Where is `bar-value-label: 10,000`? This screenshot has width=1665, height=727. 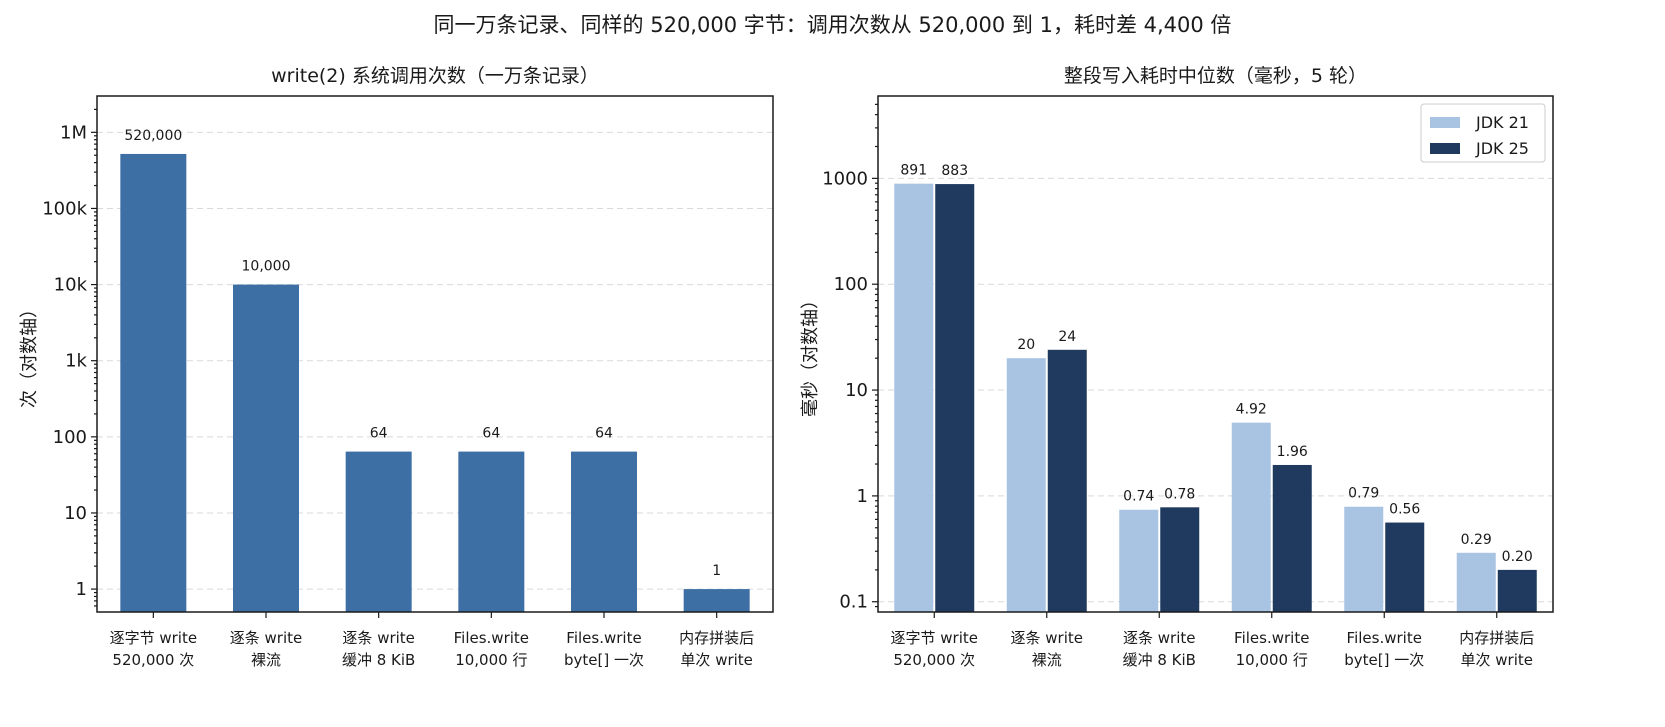
bar-value-label: 10,000 is located at coordinates (266, 267).